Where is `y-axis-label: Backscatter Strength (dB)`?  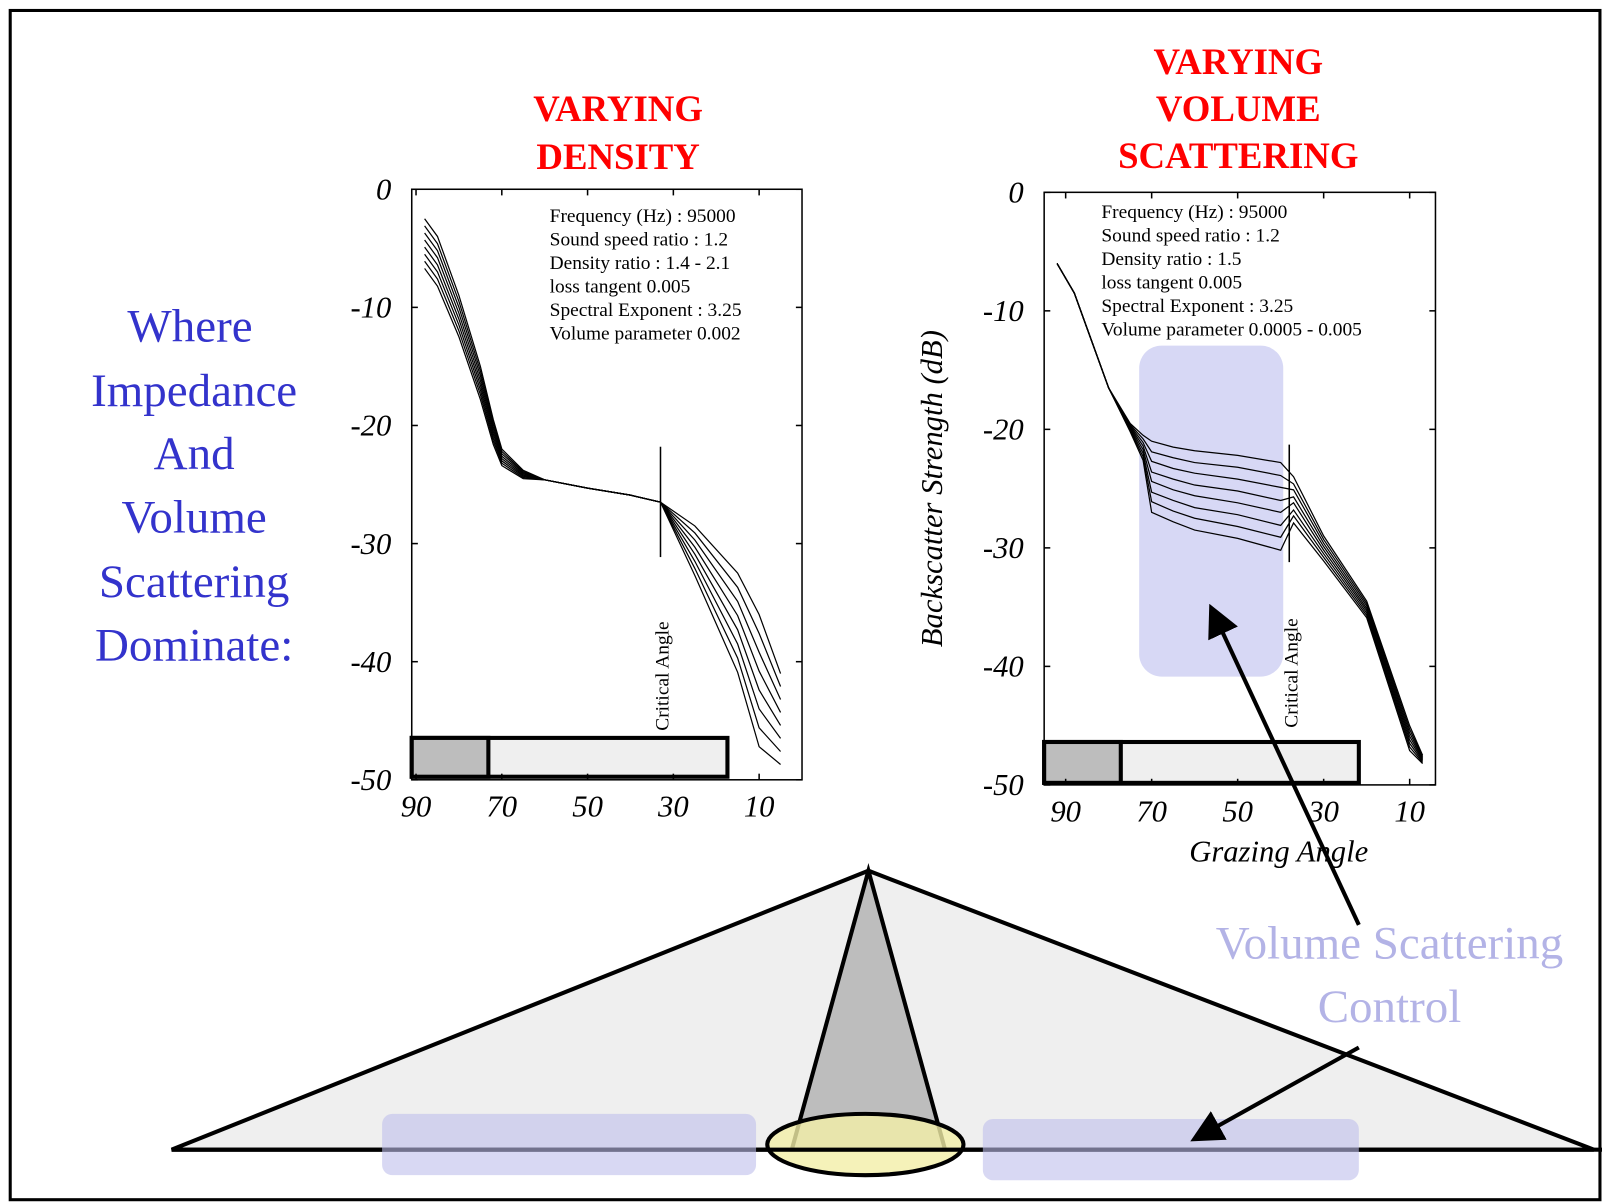 y-axis-label: Backscatter Strength (dB) is located at coordinates (932, 488).